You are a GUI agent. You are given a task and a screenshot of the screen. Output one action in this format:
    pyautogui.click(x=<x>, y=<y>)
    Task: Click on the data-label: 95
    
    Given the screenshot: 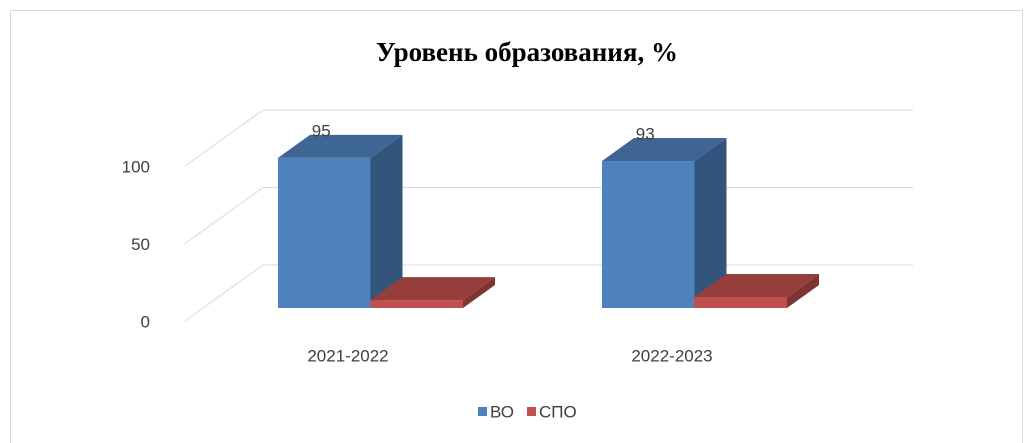 What is the action you would take?
    pyautogui.click(x=321, y=130)
    